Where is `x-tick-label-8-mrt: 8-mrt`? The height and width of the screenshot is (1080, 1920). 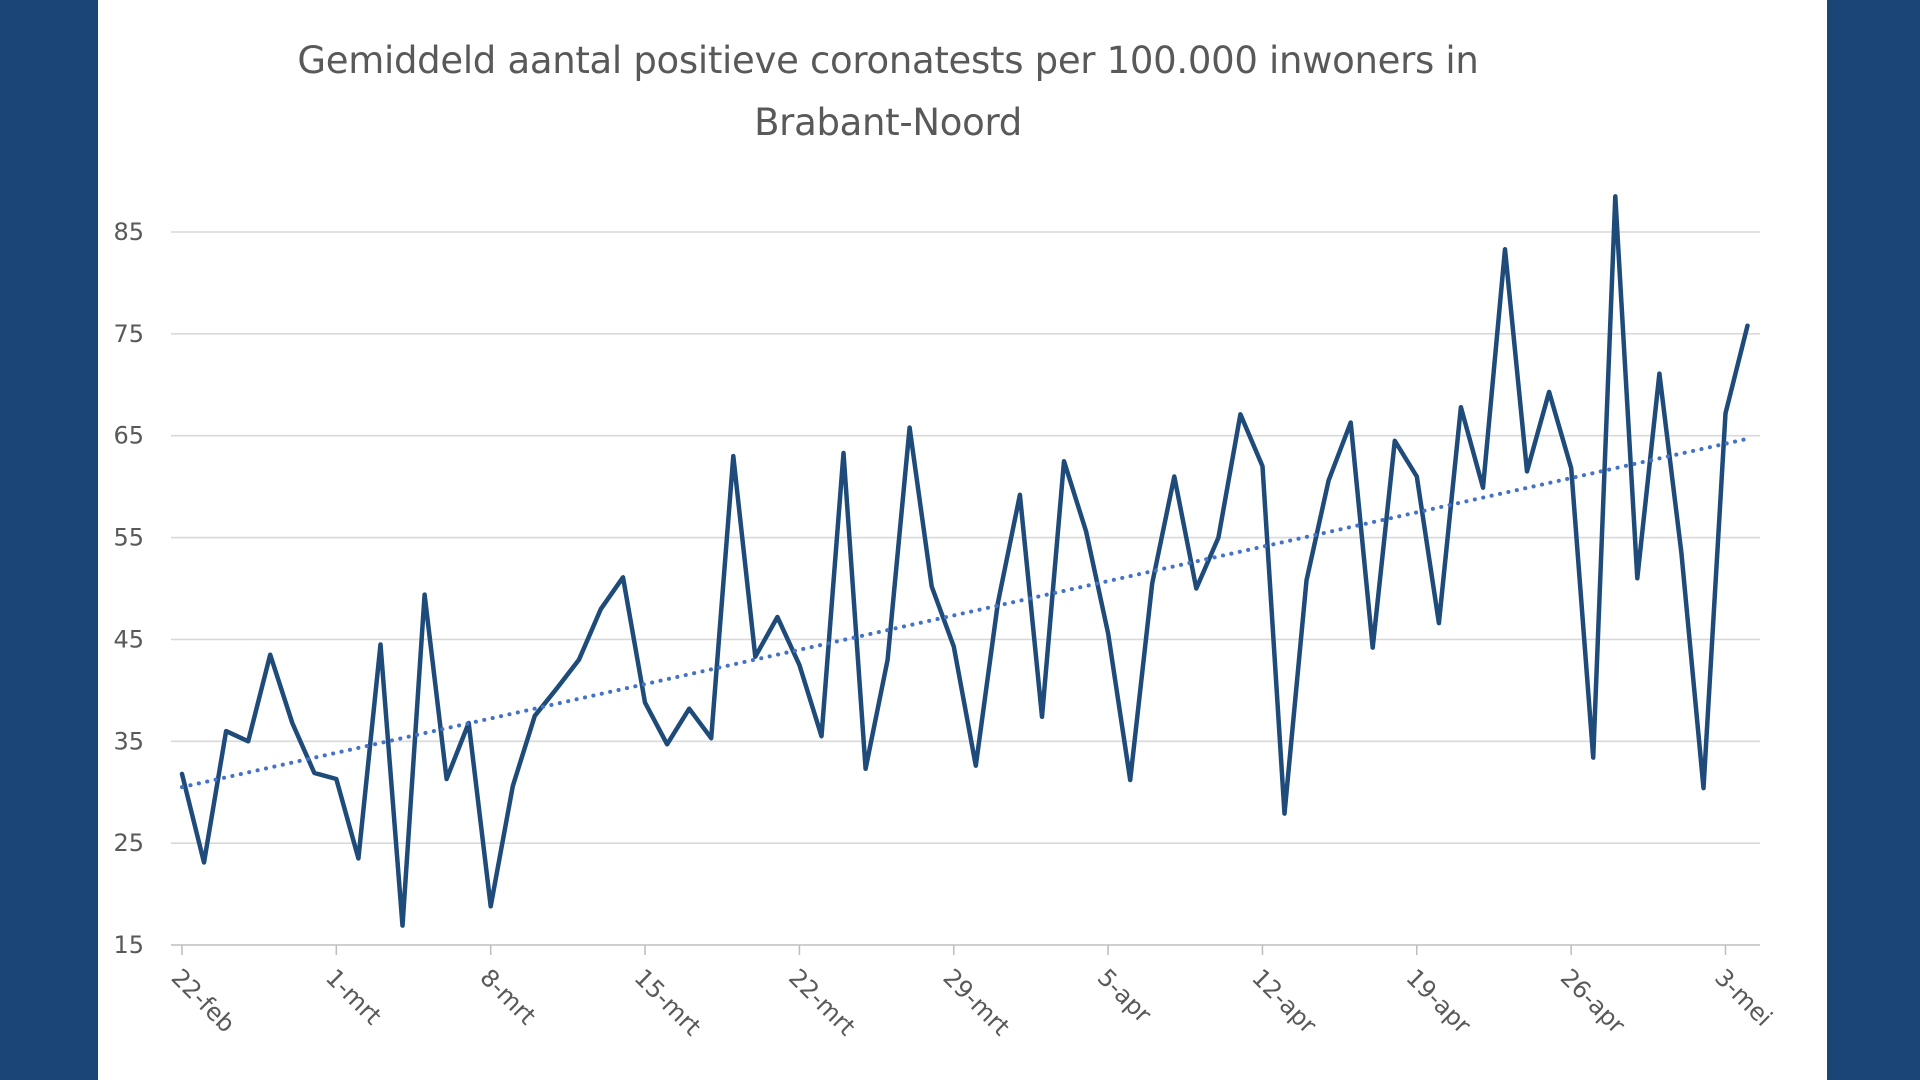
x-tick-label-8-mrt: 8-mrt is located at coordinates (507, 996).